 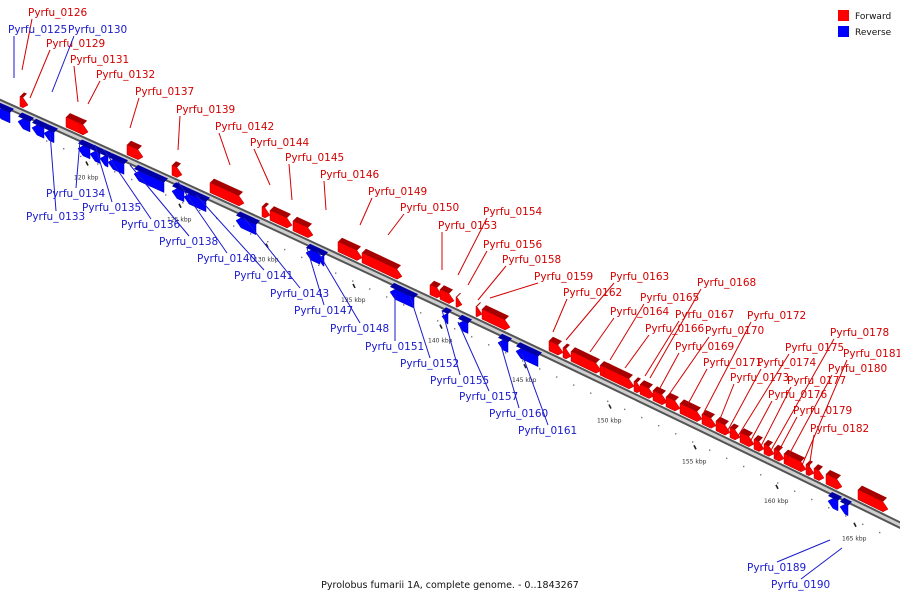 What do you see at coordinates (263, 276) in the screenshot?
I see `reverse-gene-label: Pyrfu_0141` at bounding box center [263, 276].